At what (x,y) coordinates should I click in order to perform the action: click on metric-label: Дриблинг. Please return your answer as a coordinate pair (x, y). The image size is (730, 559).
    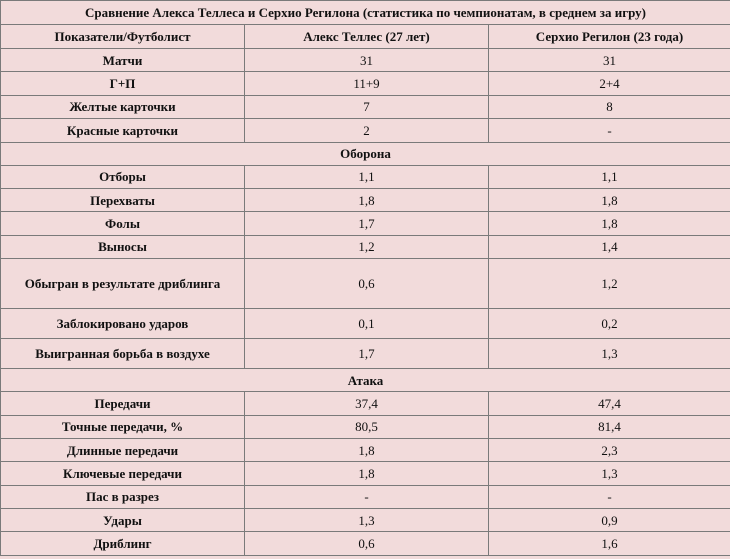
    Looking at the image, I should click on (122, 543).